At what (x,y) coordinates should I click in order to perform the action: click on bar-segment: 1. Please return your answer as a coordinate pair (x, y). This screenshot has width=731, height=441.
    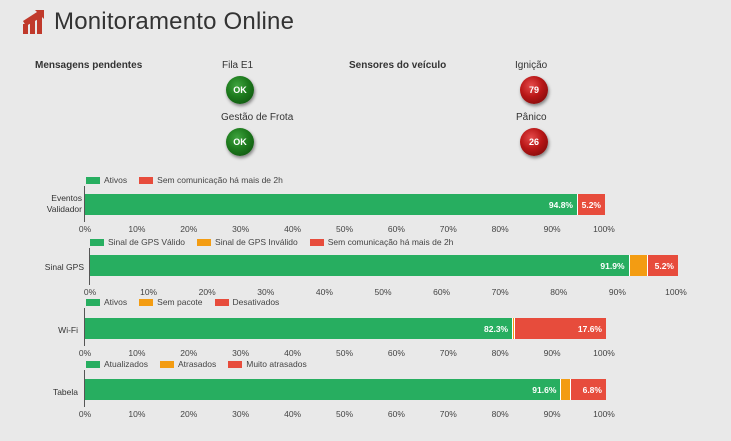
    Looking at the image, I should click on (565, 389).